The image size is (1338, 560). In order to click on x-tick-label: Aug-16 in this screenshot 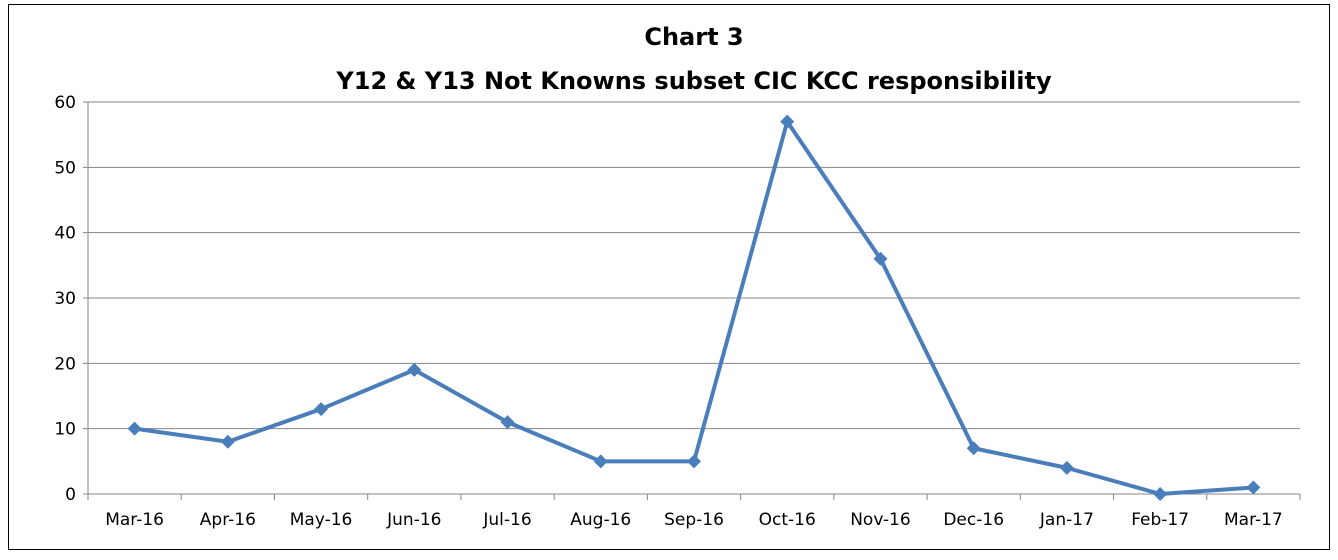, I will do `click(600, 520)`.